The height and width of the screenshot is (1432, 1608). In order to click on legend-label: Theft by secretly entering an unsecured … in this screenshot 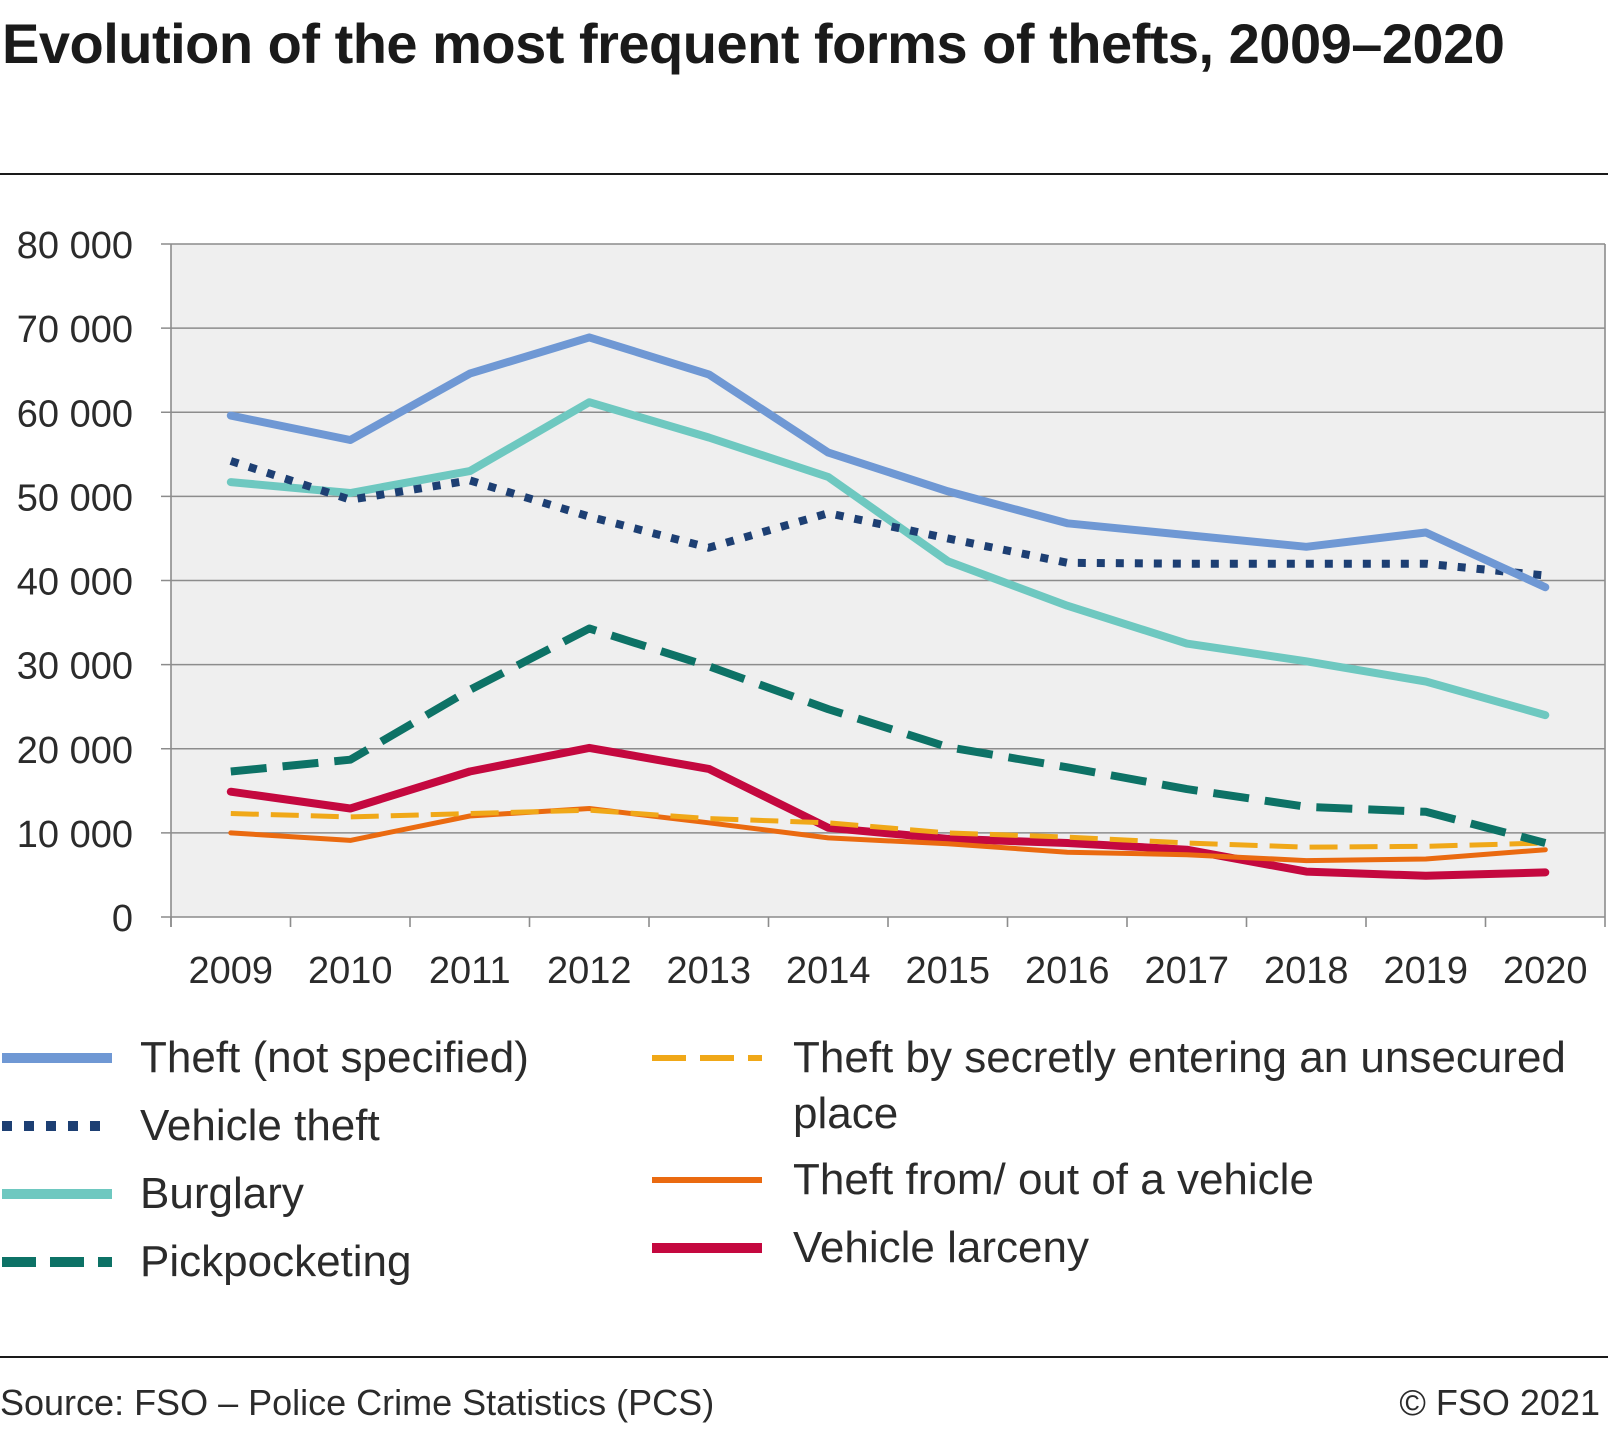, I will do `click(1179, 1085)`.